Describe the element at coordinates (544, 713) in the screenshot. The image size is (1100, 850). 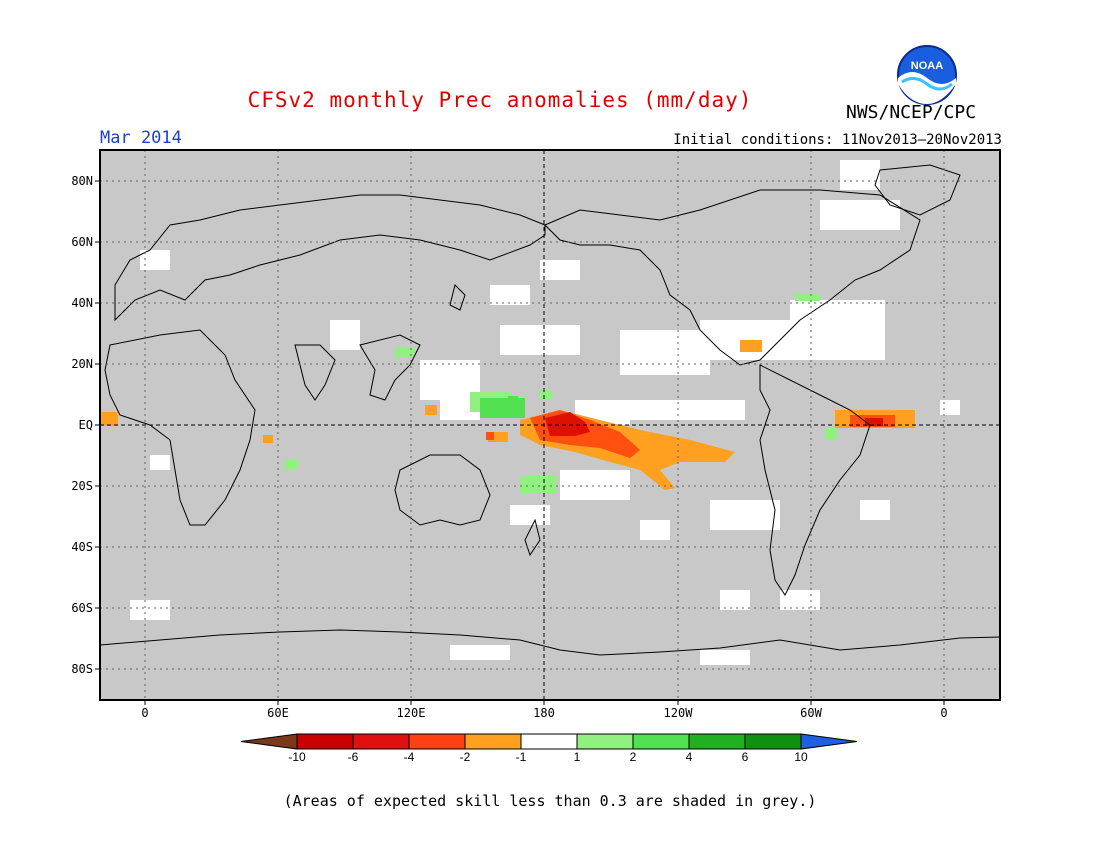
I see `lon-label: 180` at that location.